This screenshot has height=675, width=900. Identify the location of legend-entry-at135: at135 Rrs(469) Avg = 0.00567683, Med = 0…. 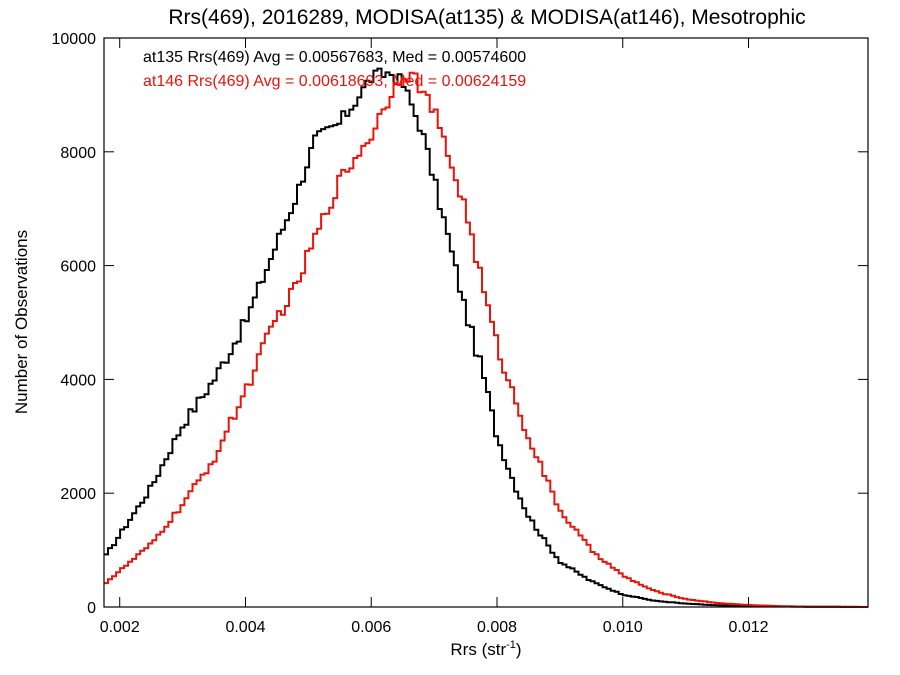
(334, 57).